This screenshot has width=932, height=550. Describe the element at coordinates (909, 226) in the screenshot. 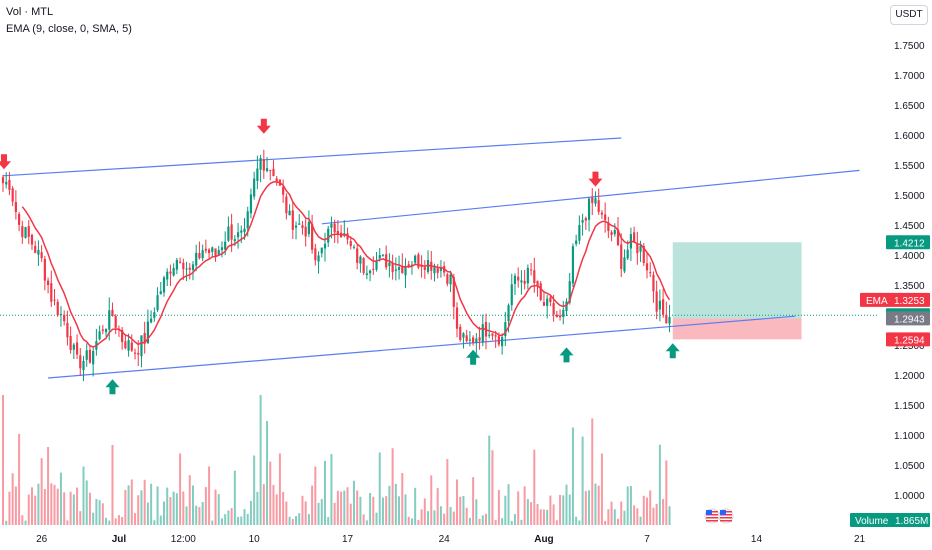

I see `price-tick-label: 1.4500` at that location.